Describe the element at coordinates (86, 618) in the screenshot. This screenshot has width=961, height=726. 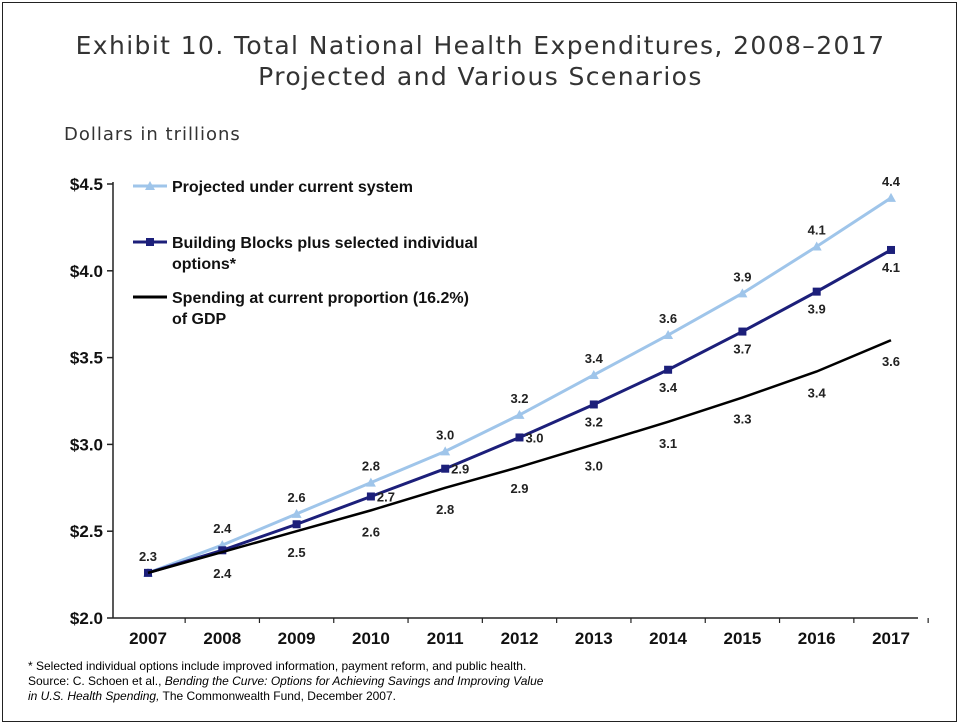
I see `y-tick-label: $2.0` at that location.